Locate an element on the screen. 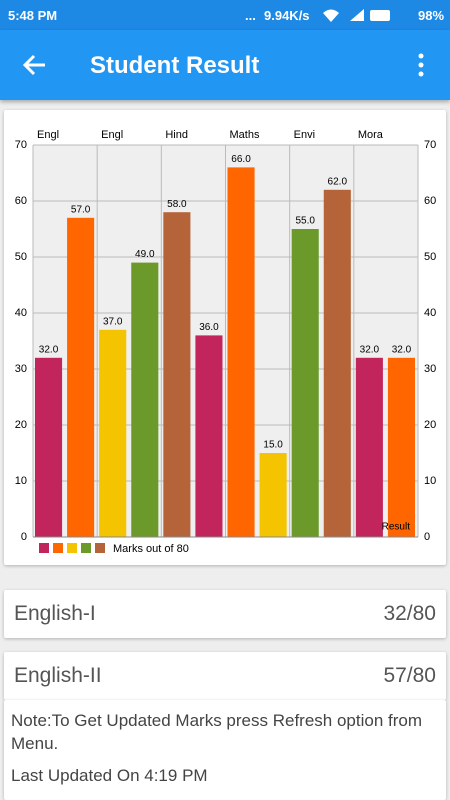 Image resolution: width=450 pixels, height=800 pixels. y-tick-label: 0 is located at coordinates (24, 537).